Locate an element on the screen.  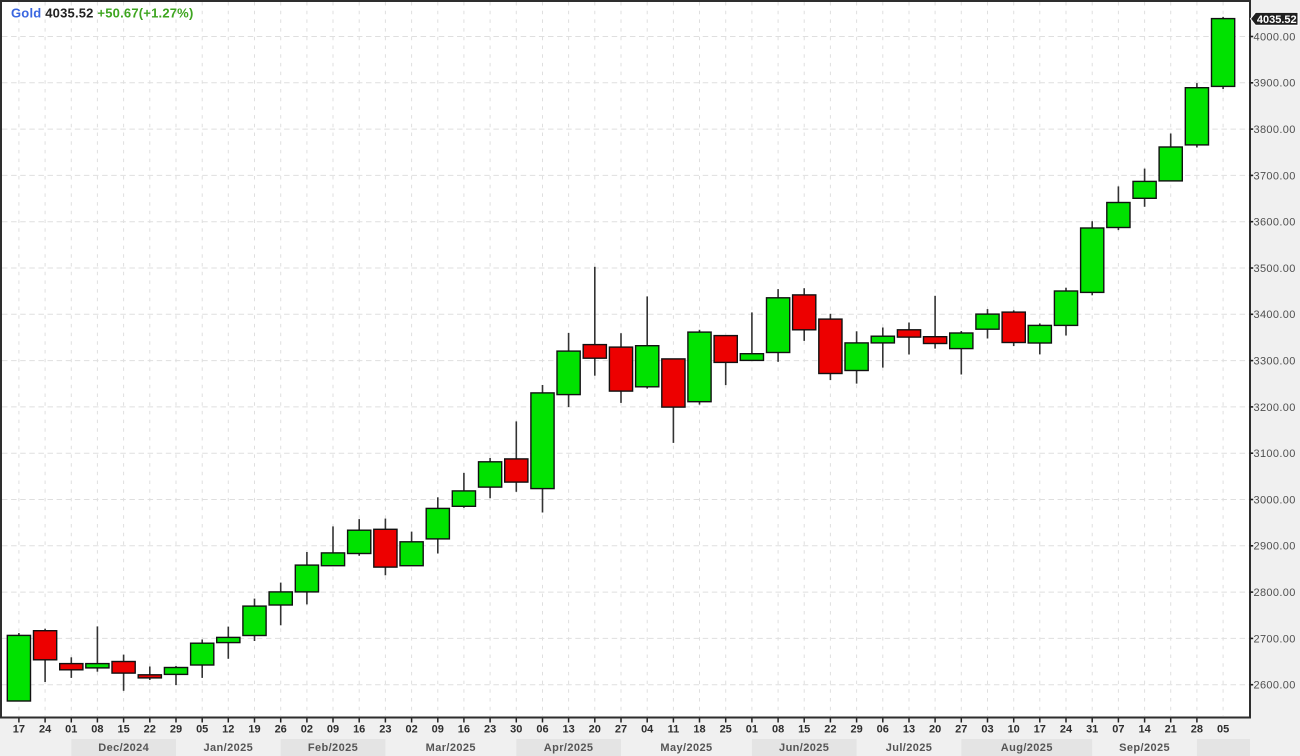
svg-text: 3800.00 is located at coordinates (1275, 130).